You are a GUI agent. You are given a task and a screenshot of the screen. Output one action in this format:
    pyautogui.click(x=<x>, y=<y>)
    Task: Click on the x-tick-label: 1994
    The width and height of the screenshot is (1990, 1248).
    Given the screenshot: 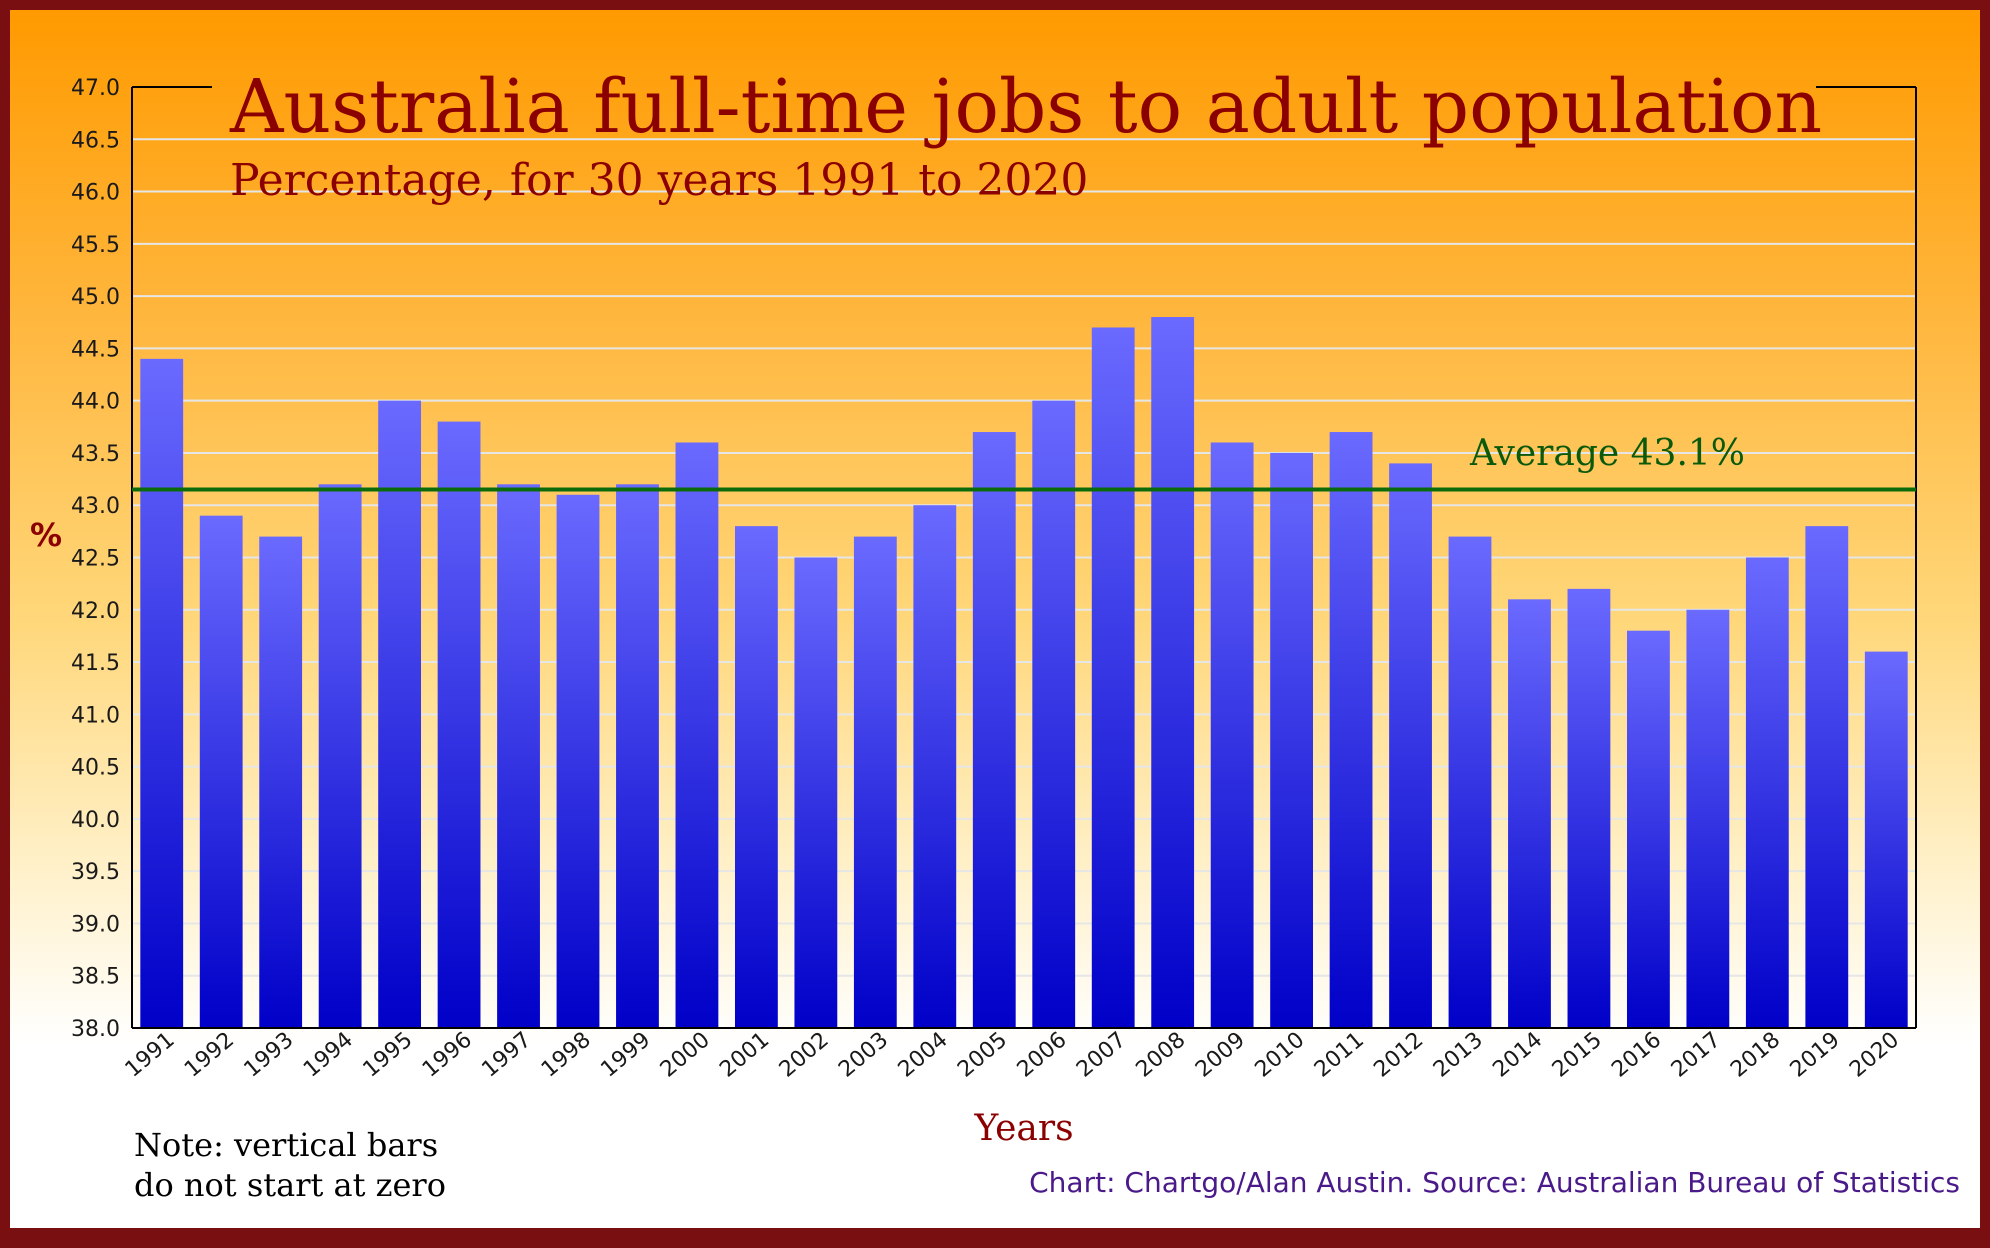 What is the action you would take?
    pyautogui.click(x=328, y=1054)
    